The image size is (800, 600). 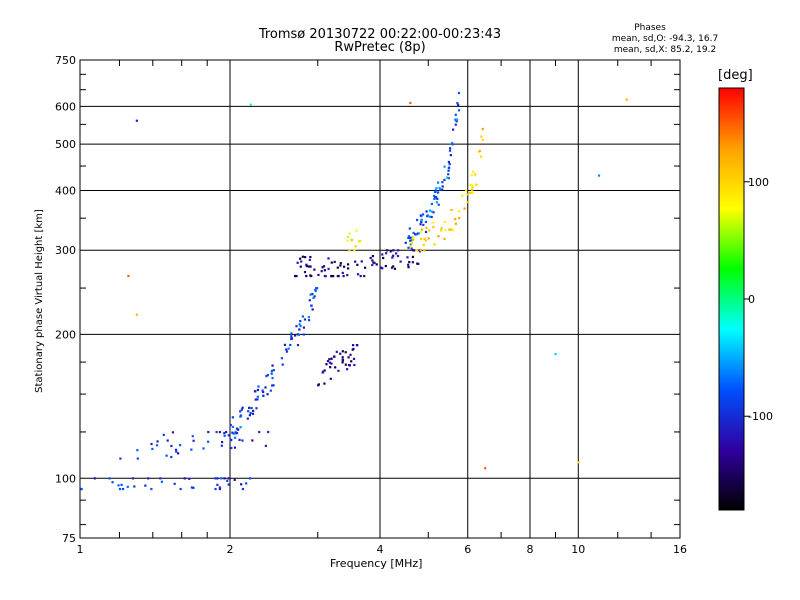 What do you see at coordinates (80, 549) in the screenshot?
I see `x-tick-label: 1` at bounding box center [80, 549].